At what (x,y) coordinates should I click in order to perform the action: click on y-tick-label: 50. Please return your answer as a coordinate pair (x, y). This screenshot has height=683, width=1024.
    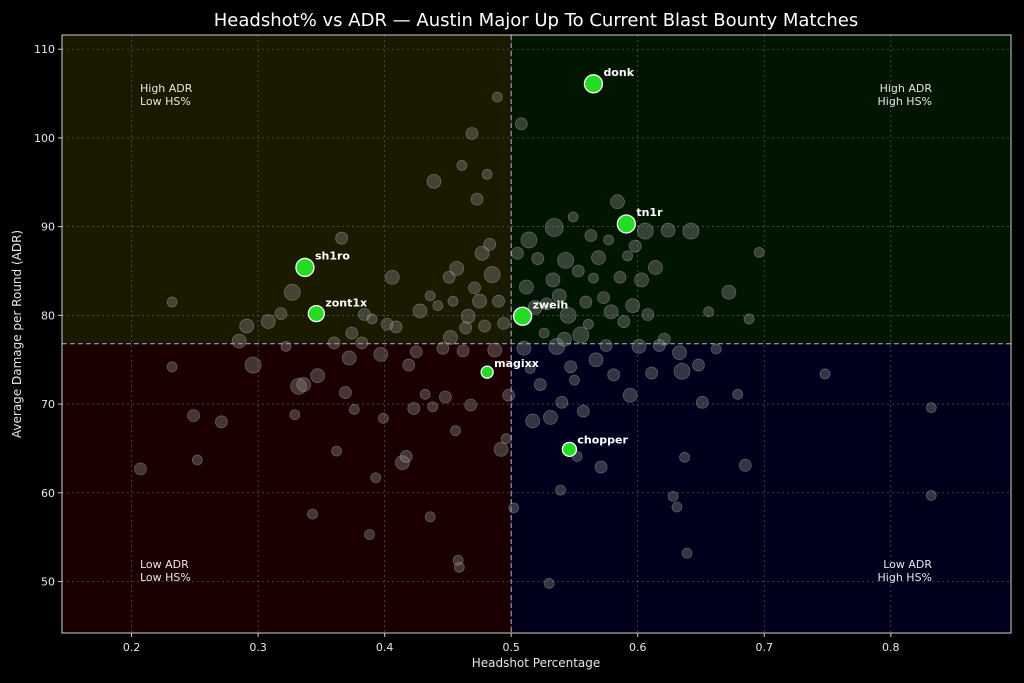
    Looking at the image, I should click on (48, 582).